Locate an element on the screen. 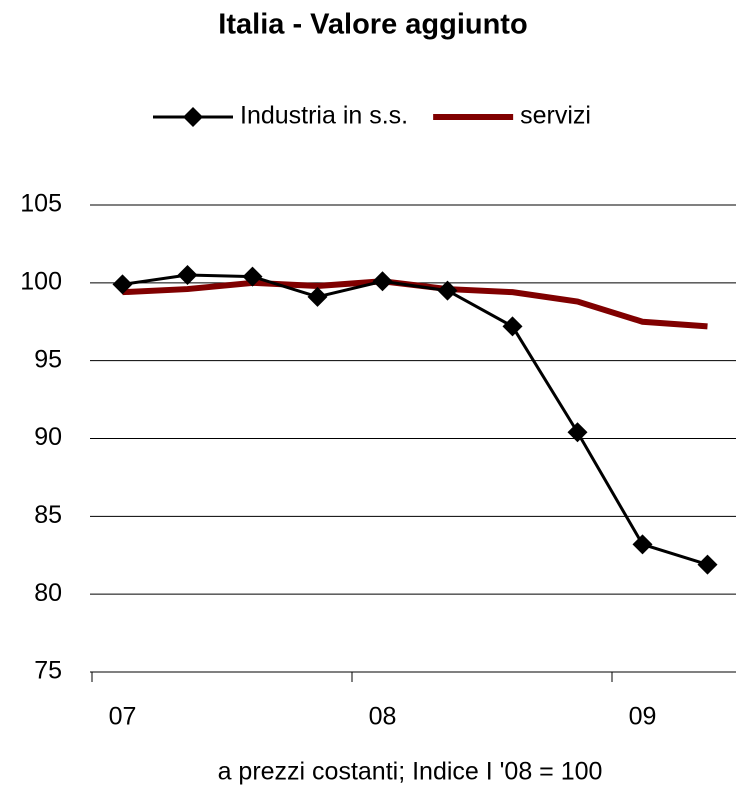 The image size is (736, 791). x-tick-label: 09 is located at coordinates (643, 717).